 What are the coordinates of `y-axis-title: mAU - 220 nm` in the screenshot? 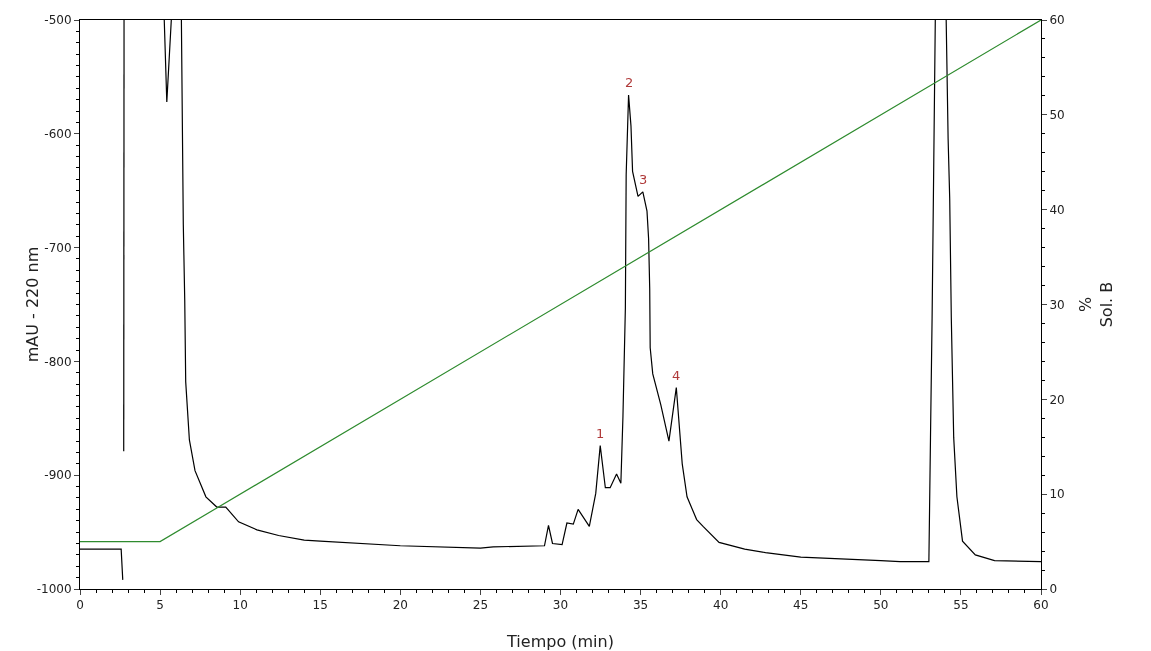 It's located at (32, 304).